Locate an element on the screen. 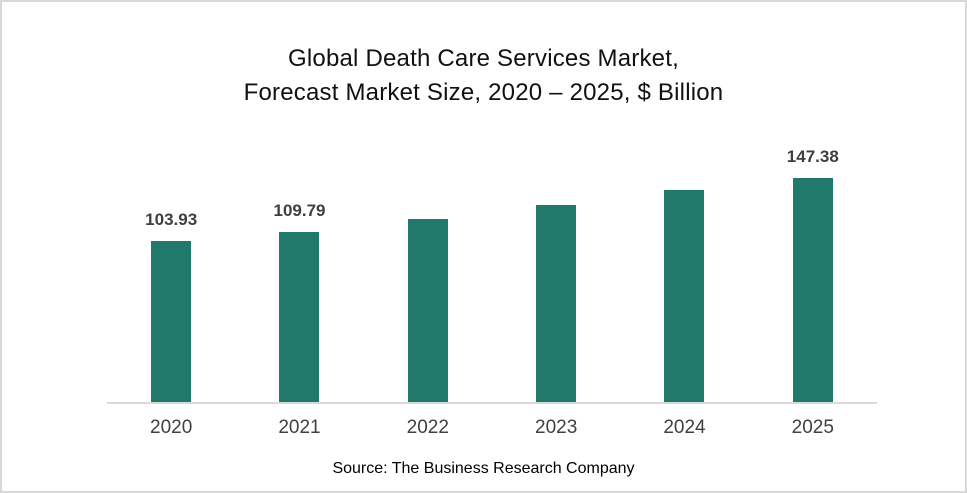  x-axis-label-2024: 2024 is located at coordinates (684, 427).